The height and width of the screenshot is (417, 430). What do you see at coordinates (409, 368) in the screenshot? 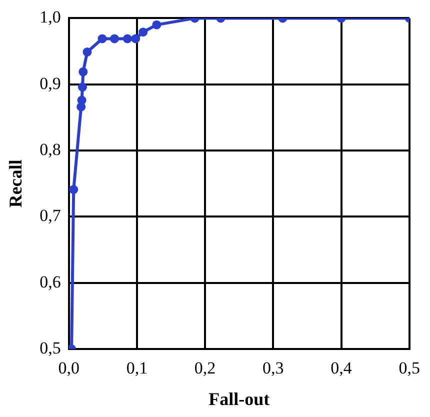
I see `x-tick-label: 0,5` at bounding box center [409, 368].